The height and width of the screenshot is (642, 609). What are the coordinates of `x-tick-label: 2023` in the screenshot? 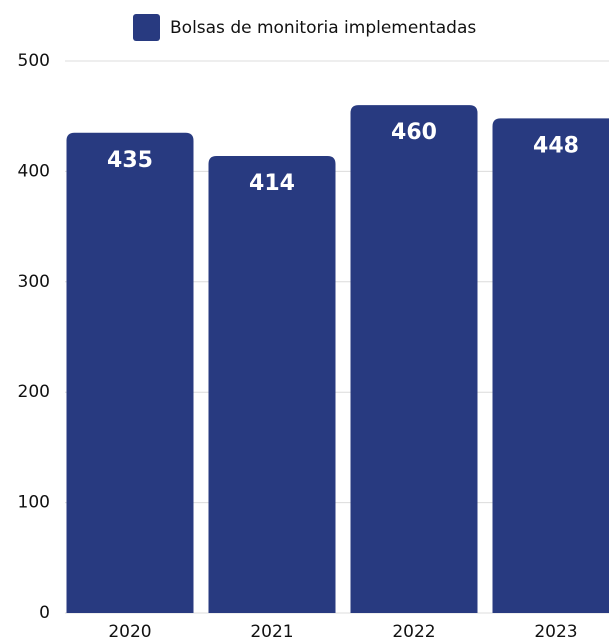 It's located at (555, 632).